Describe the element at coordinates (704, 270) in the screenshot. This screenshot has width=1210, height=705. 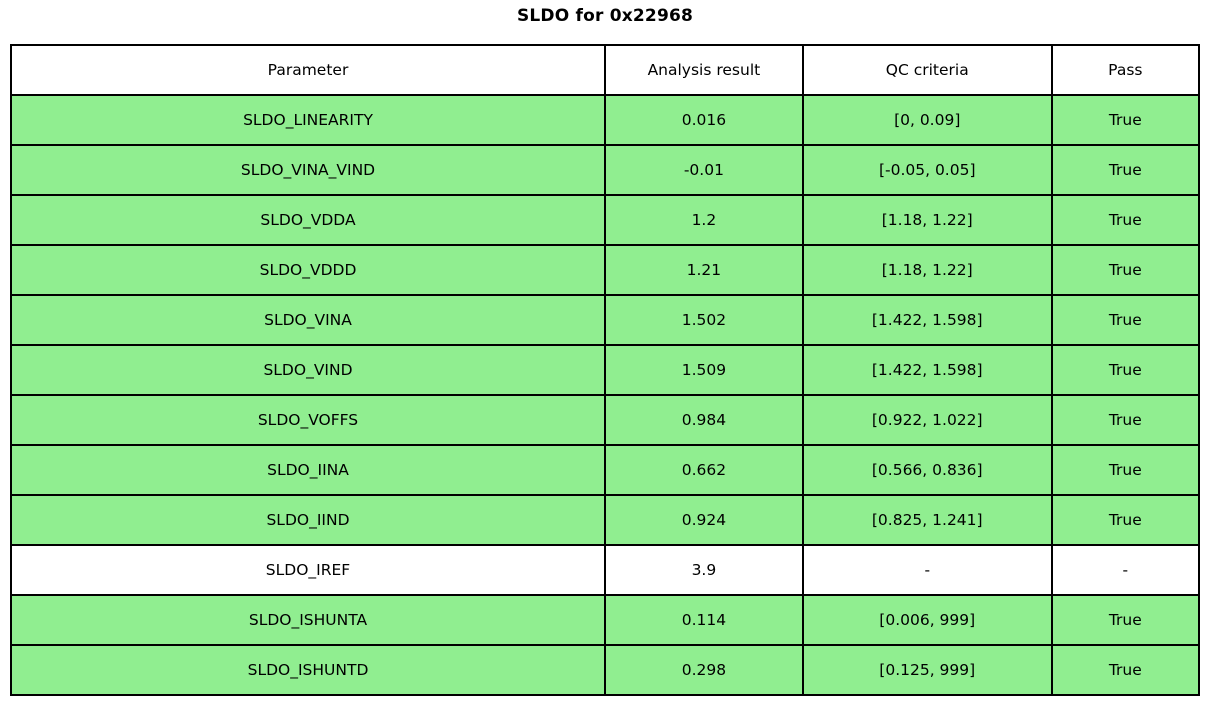
I see `cell-analysis-result: 1.21` at that location.